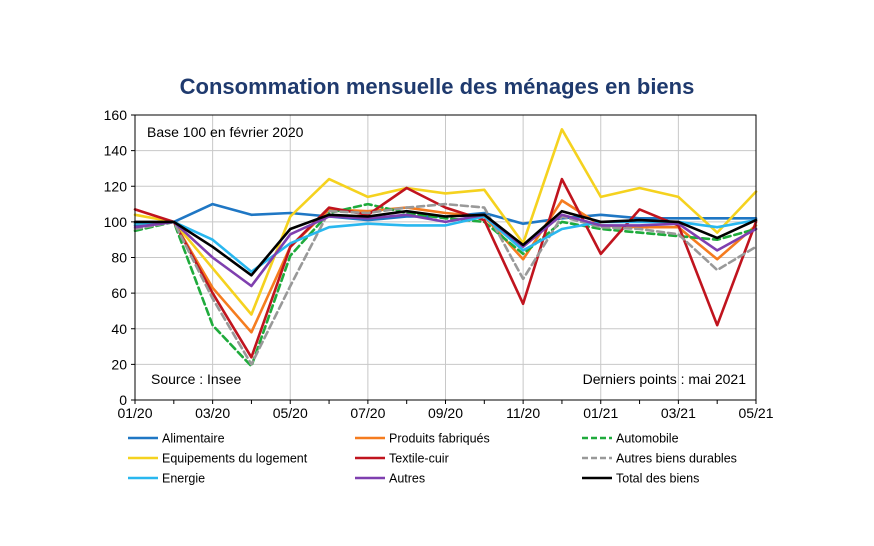  Describe the element at coordinates (439, 439) in the screenshot. I see `legend-label: Produits fabriqués` at that location.